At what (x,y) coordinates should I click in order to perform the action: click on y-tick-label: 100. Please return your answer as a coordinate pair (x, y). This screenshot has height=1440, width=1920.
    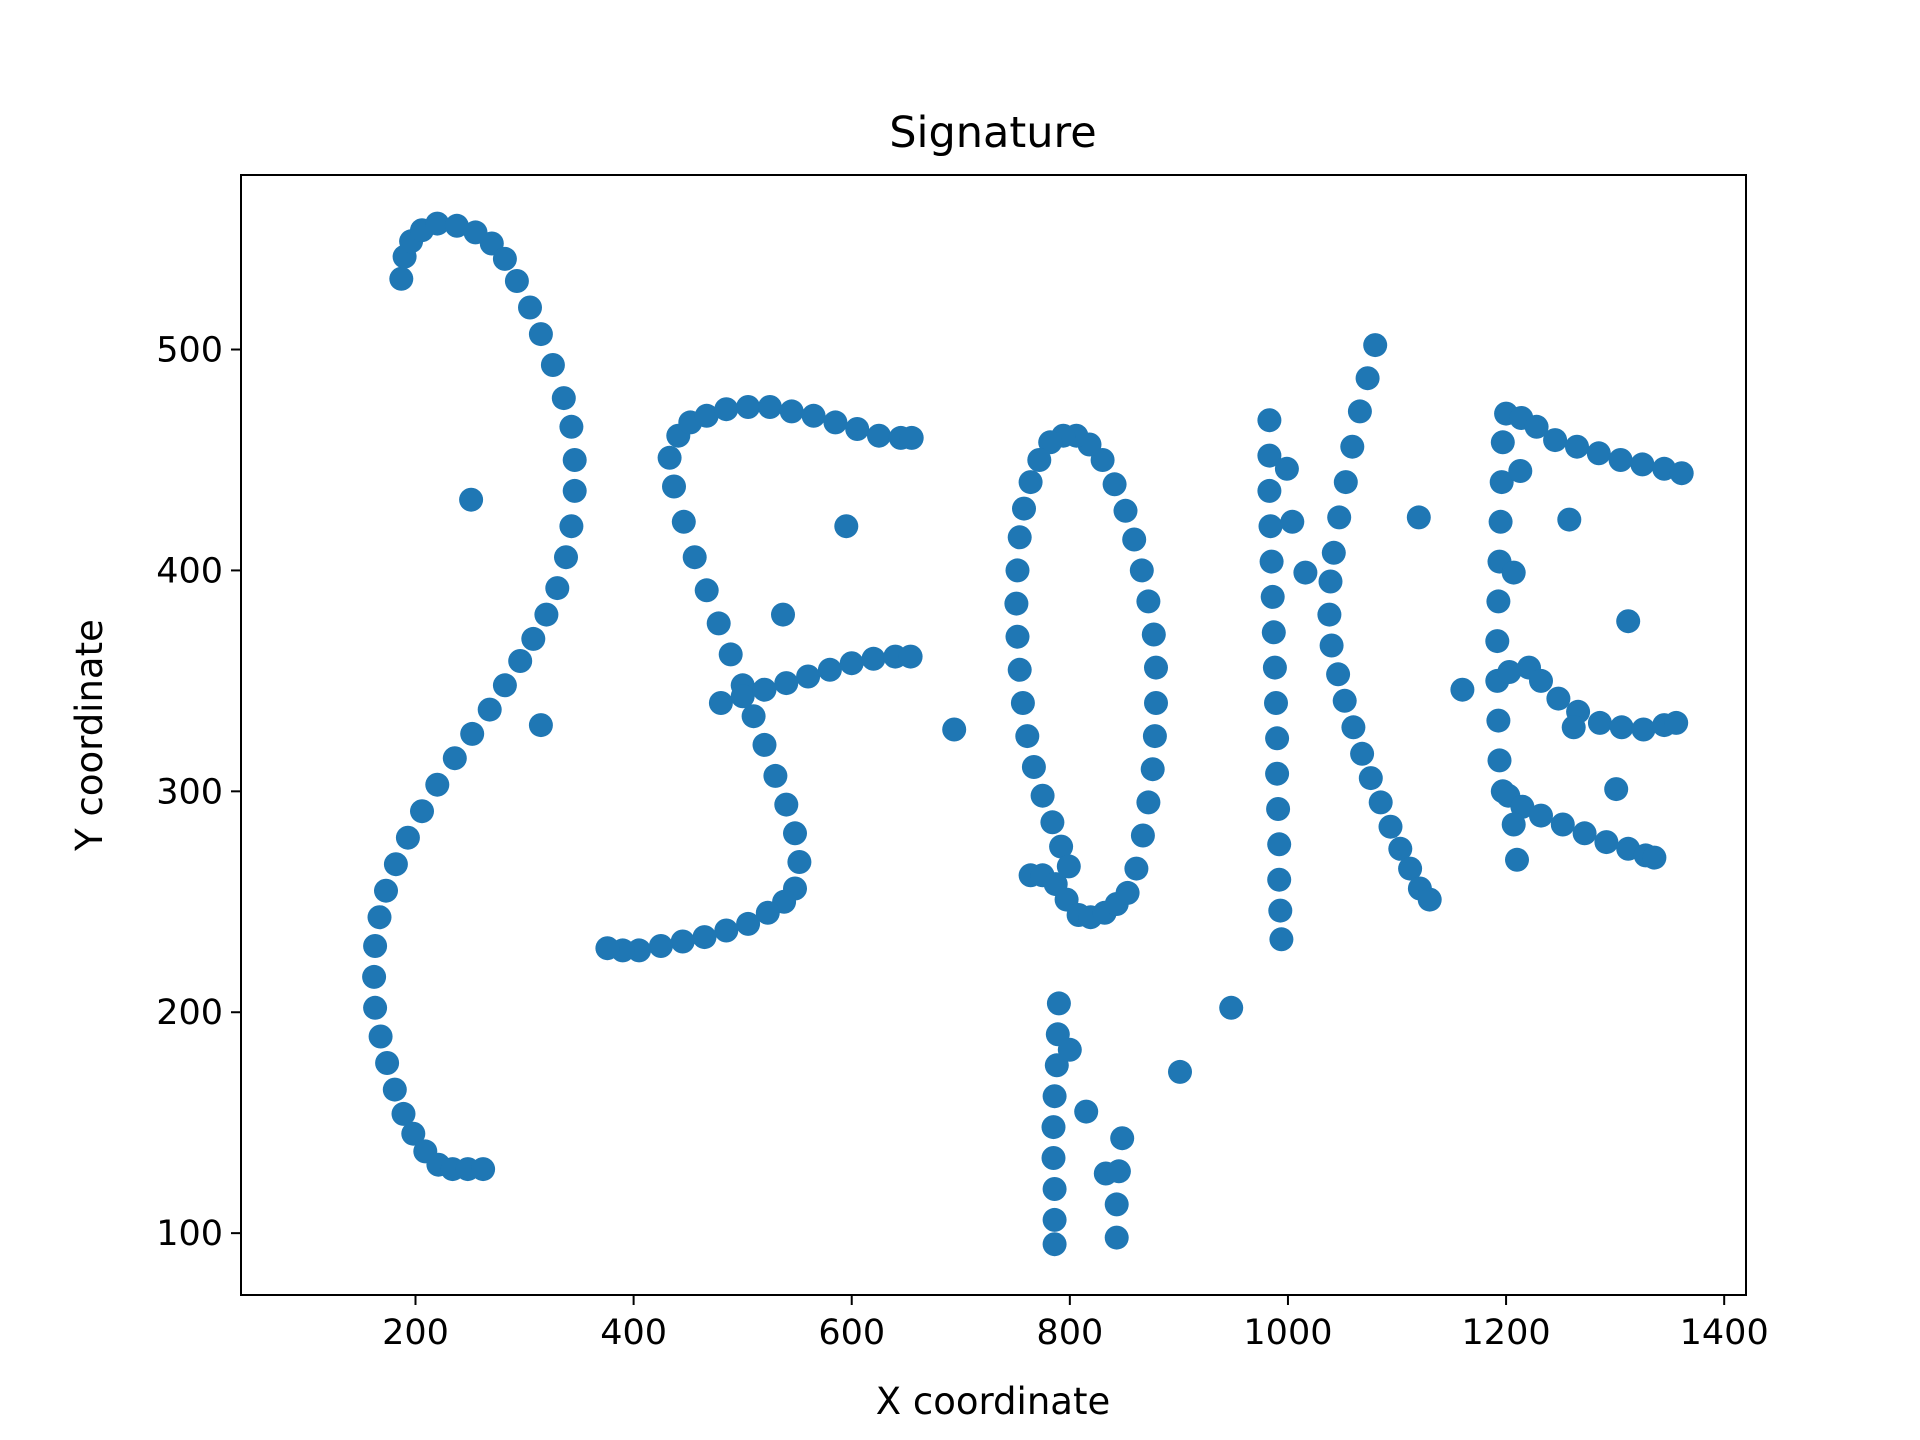
    Looking at the image, I should click on (189, 1234).